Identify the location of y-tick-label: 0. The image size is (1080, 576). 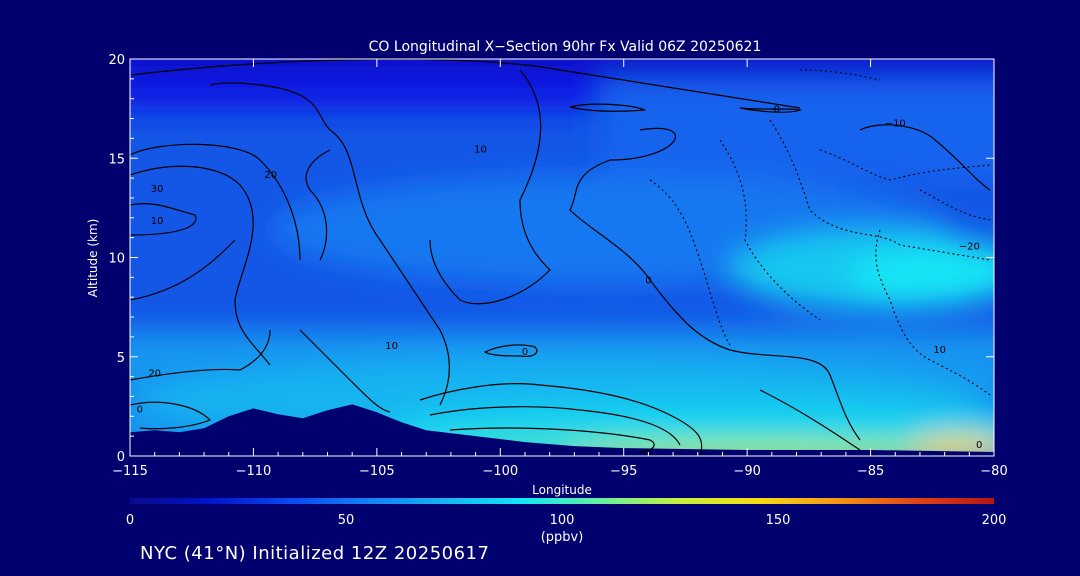
(121, 457).